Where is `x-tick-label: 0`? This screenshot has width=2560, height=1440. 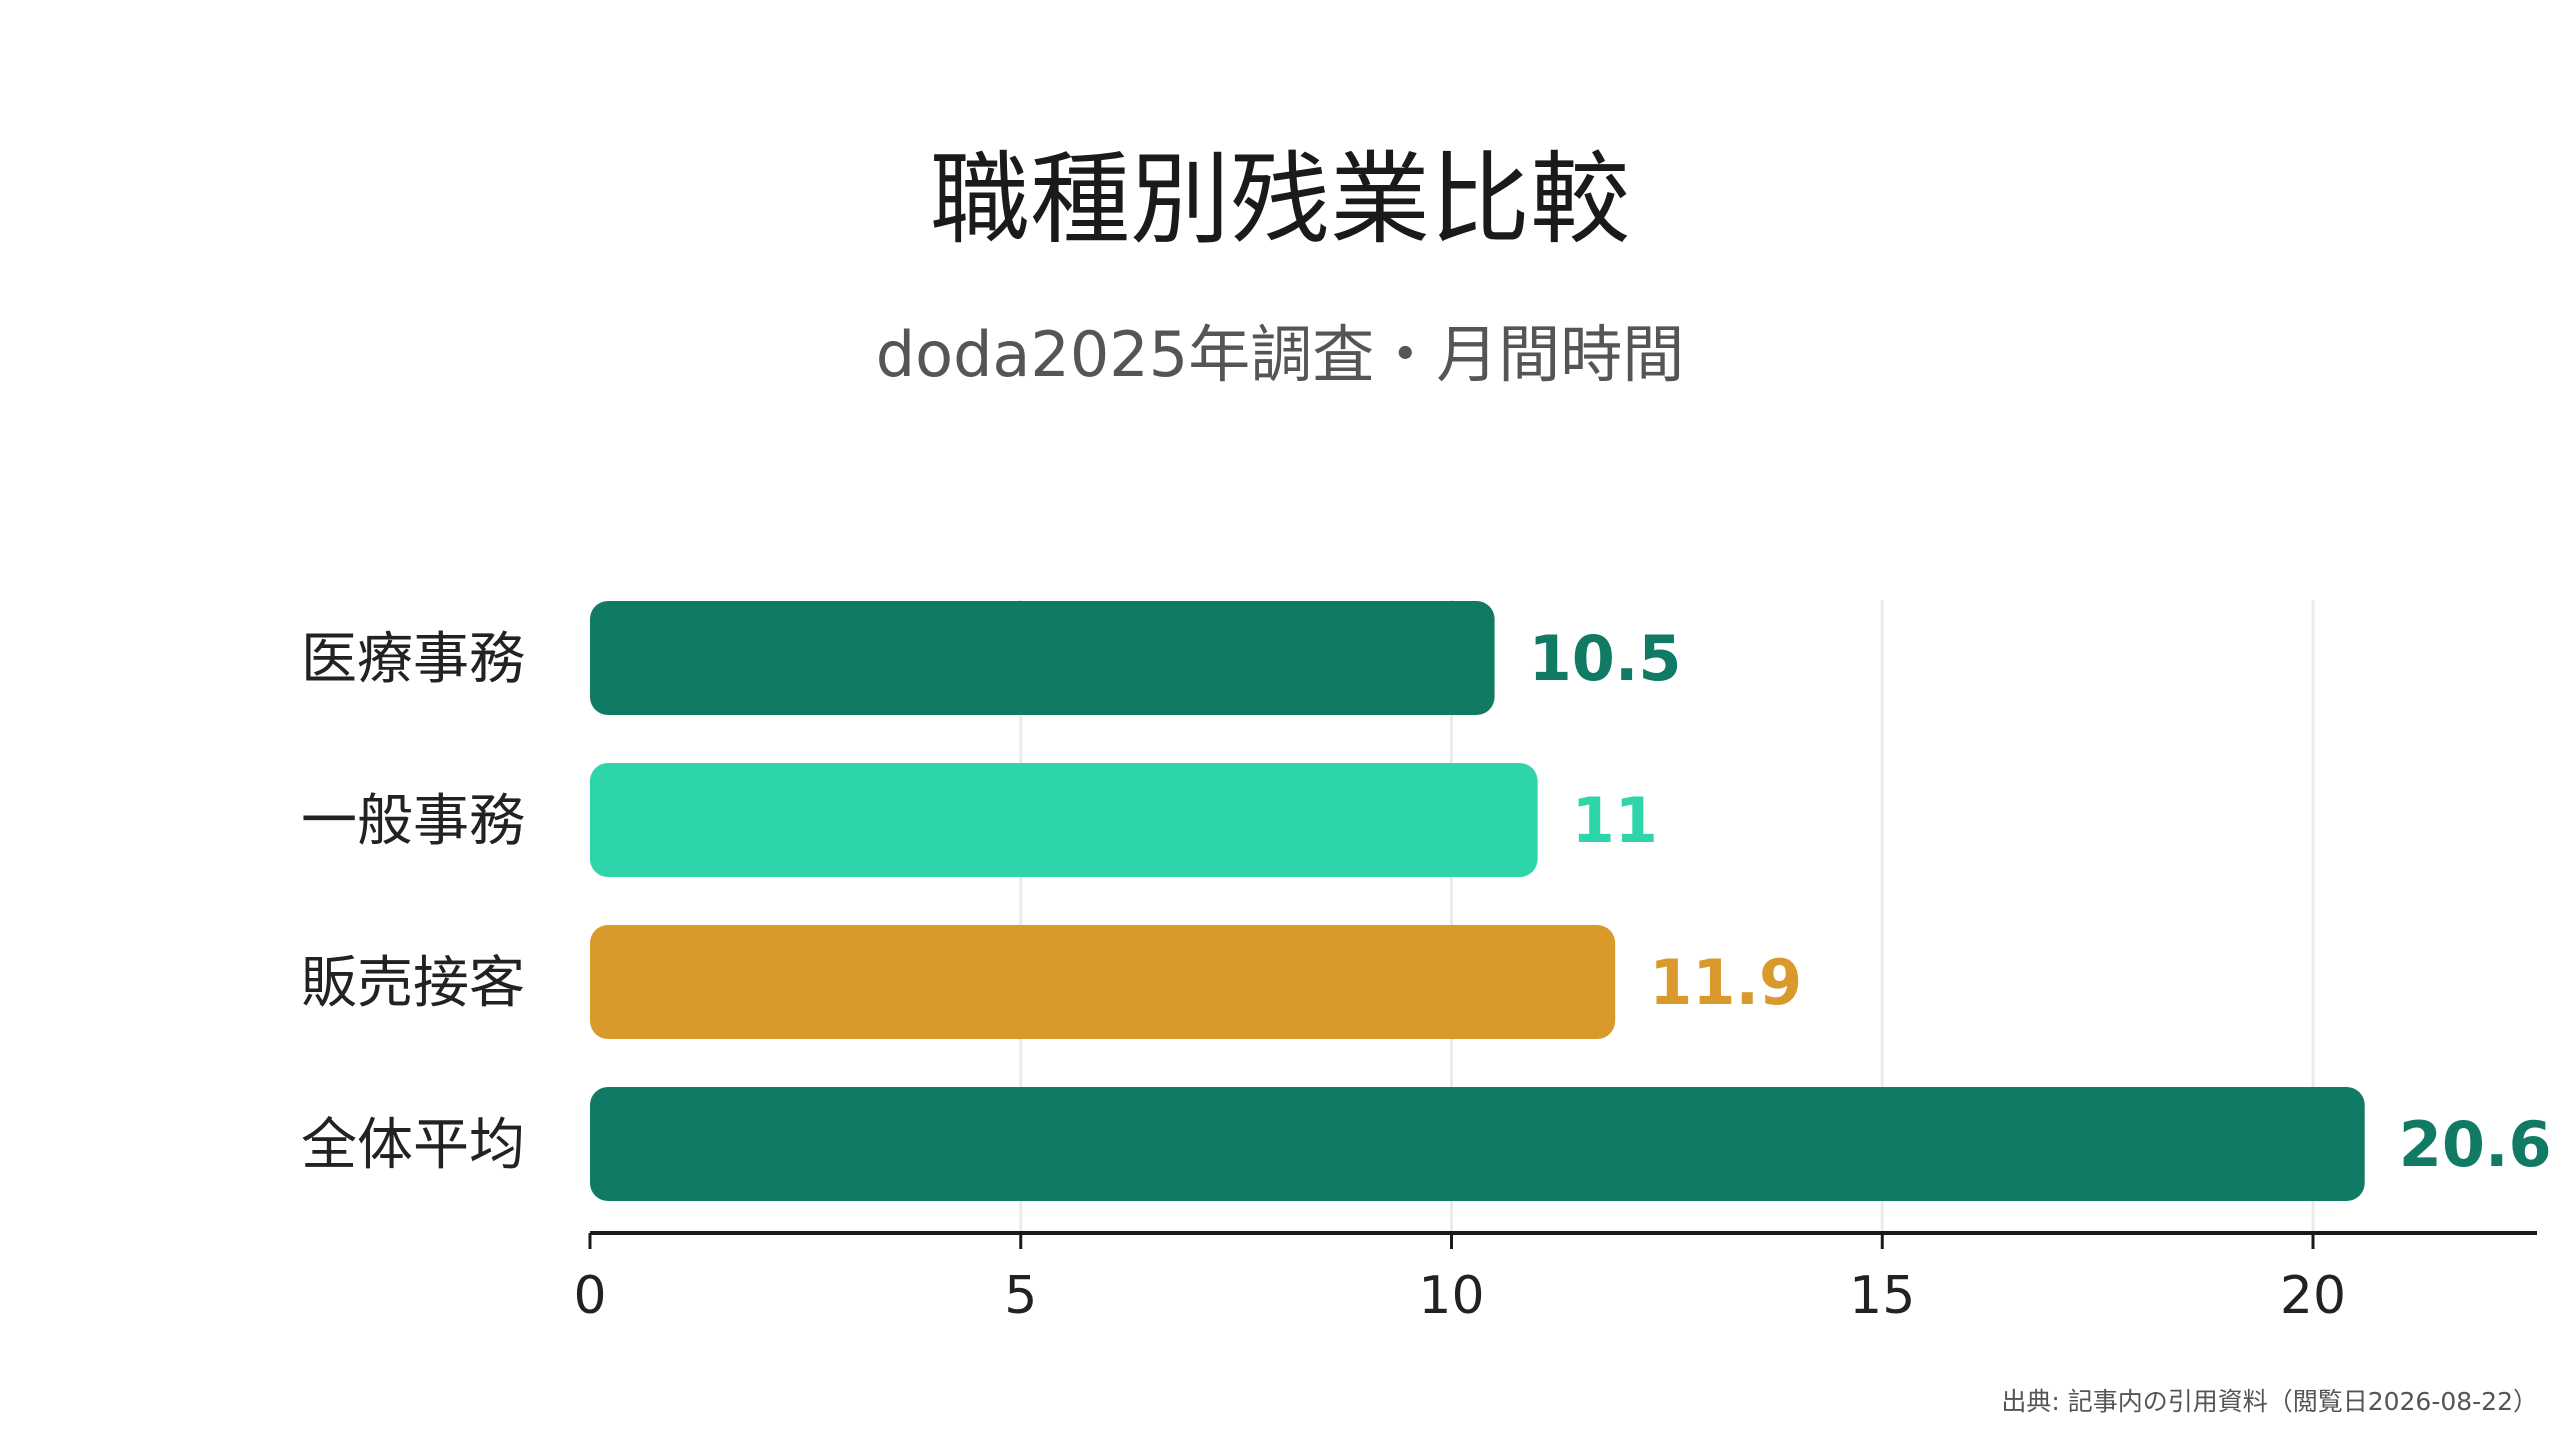 x-tick-label: 0 is located at coordinates (589, 1296).